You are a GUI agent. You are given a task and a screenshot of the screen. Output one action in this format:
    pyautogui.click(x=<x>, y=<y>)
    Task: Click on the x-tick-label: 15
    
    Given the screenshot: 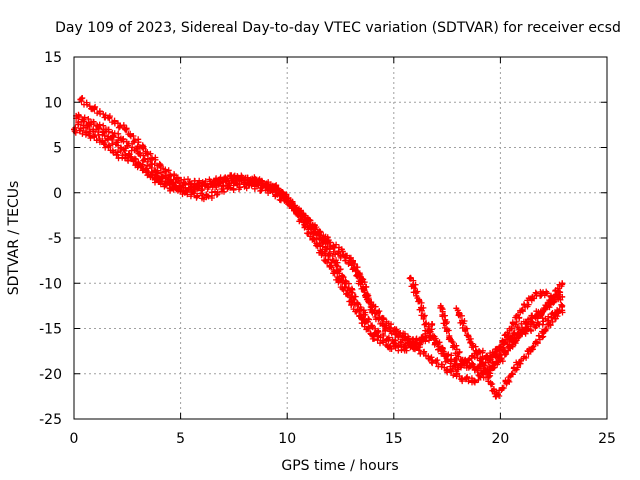 What is the action you would take?
    pyautogui.click(x=394, y=439)
    